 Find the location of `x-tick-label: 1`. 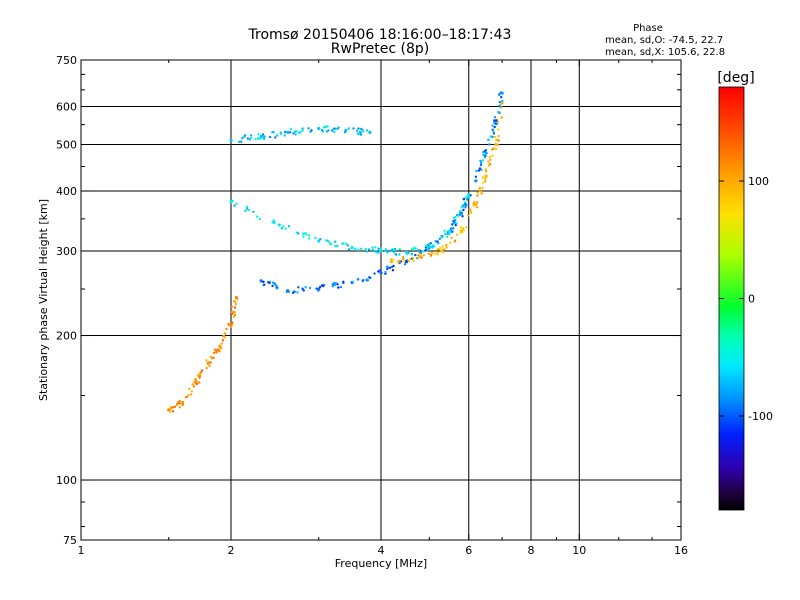

x-tick-label: 1 is located at coordinates (81, 550).